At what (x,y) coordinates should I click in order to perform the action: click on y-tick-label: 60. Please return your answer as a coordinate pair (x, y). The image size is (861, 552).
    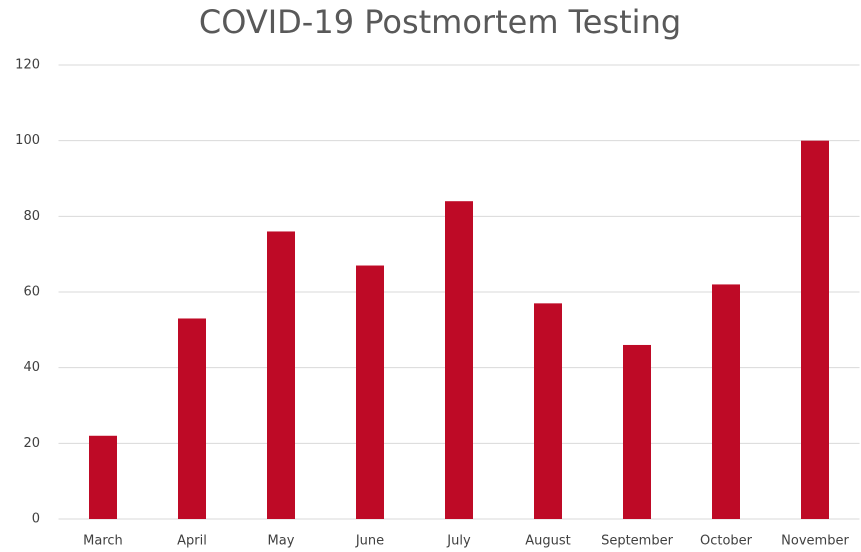
    Looking at the image, I should click on (31, 292).